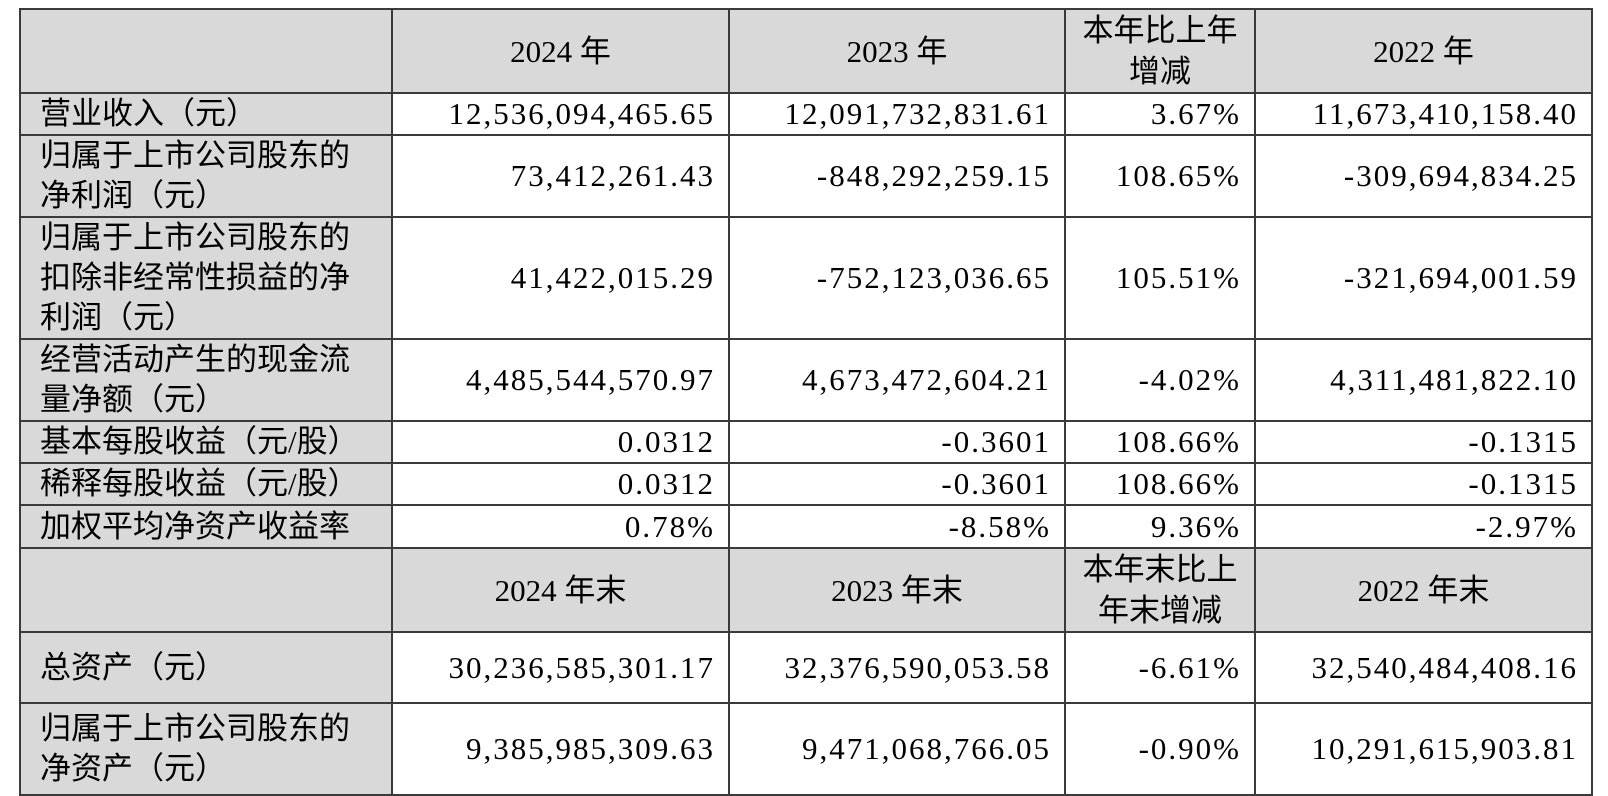 The image size is (1608, 796). I want to click on value-2022: -321,694,001.59, so click(1423, 278).